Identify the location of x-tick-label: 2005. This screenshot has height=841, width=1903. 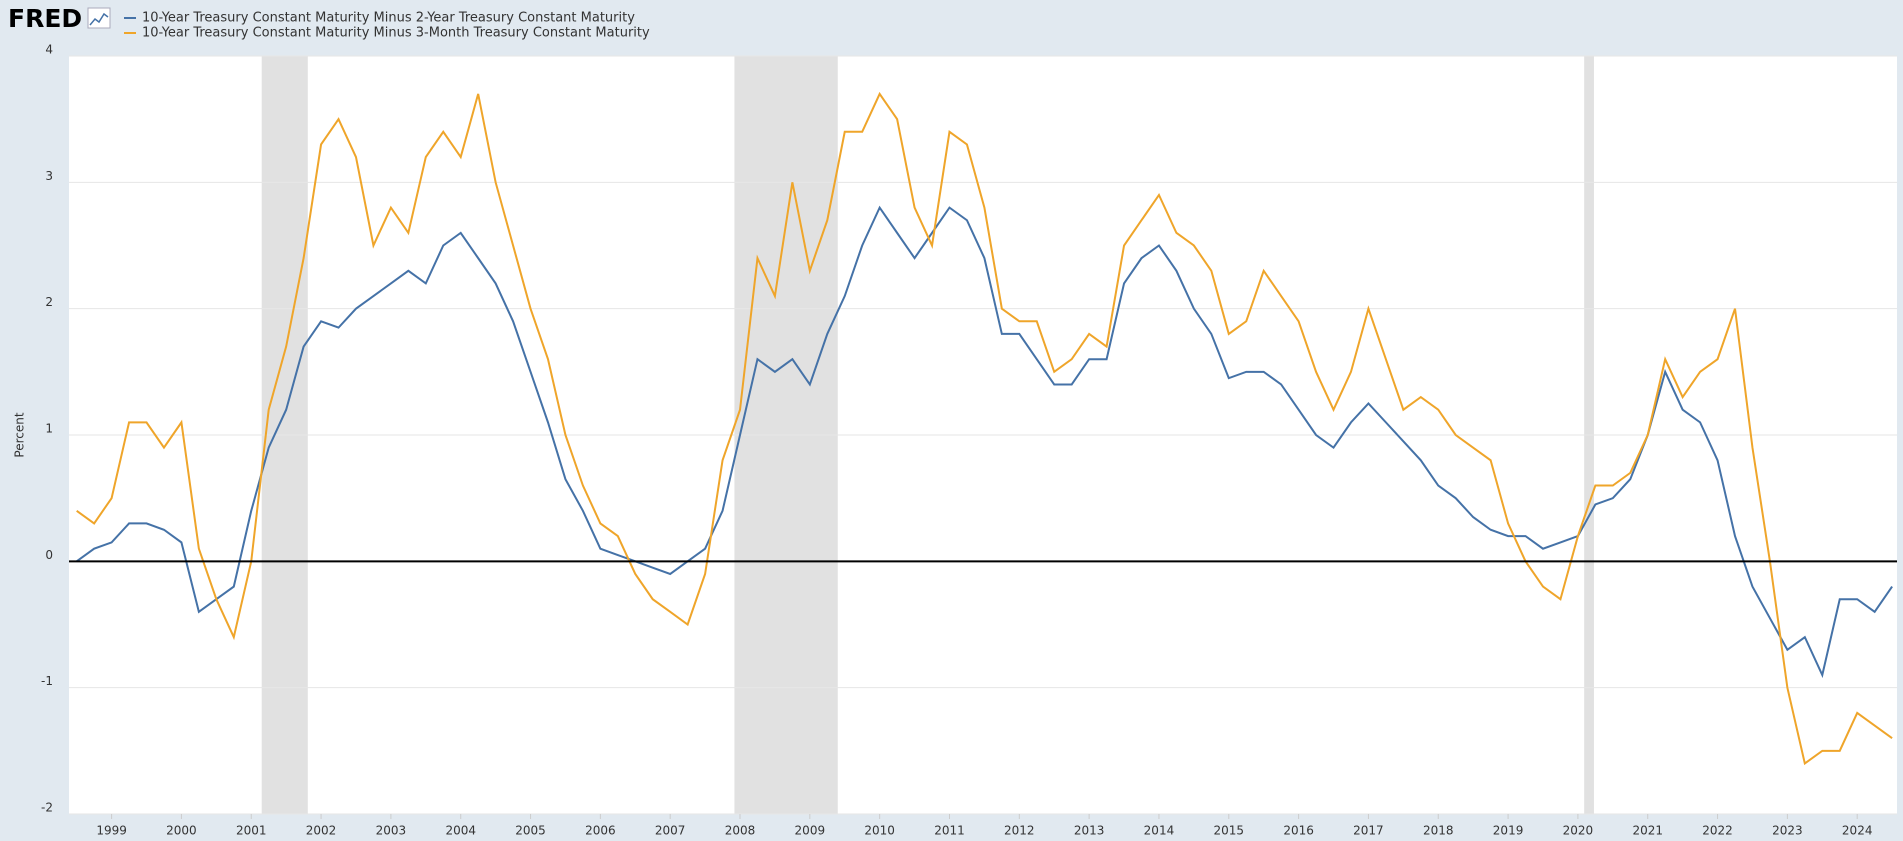
(530, 831).